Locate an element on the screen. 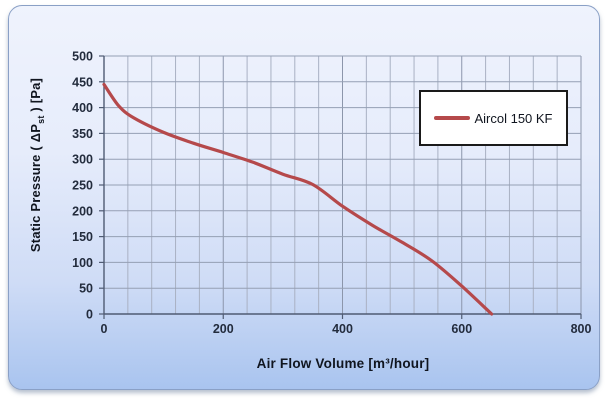 The image size is (610, 400). y-tick-label: 500 is located at coordinates (82, 57).